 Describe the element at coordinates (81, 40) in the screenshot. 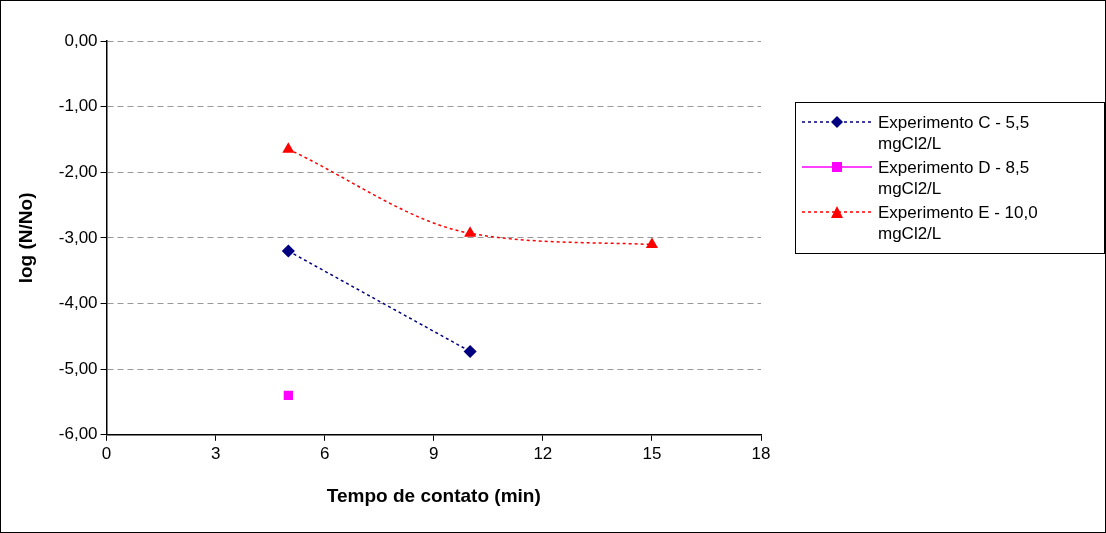

I see `y-tick-label: 0,00` at that location.